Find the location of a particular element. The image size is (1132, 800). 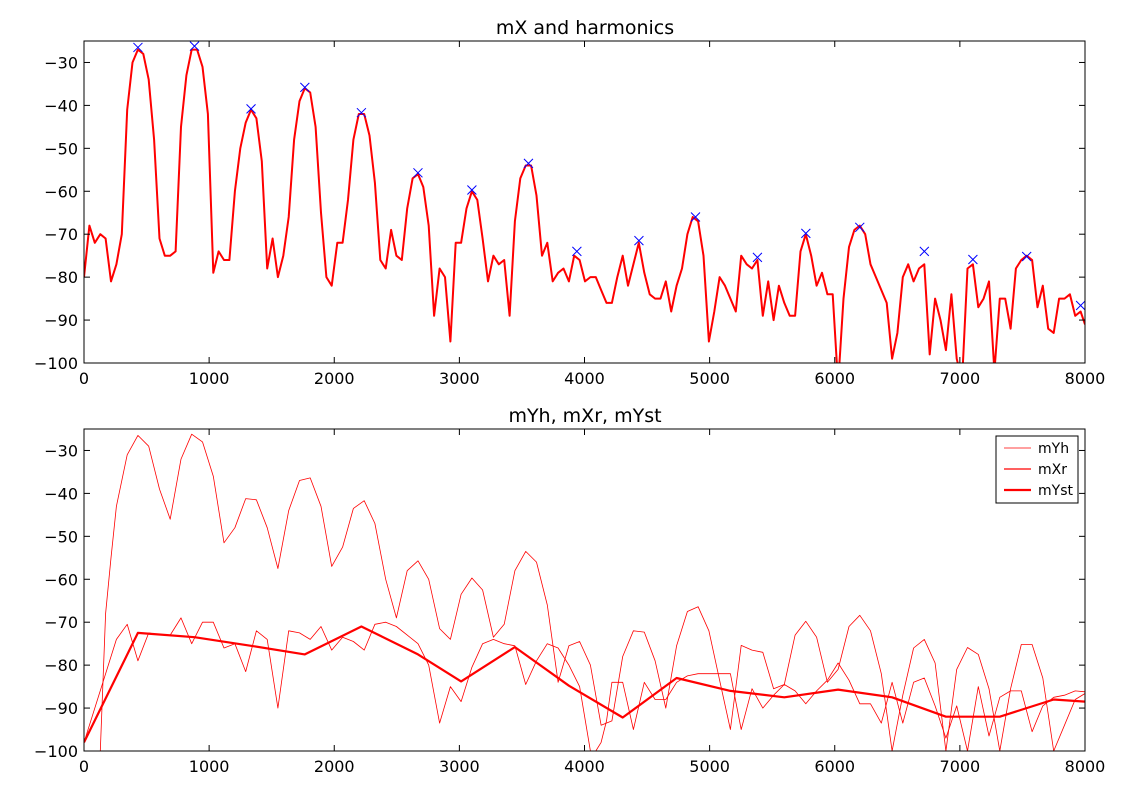

bottom-x-tick-label: 0 is located at coordinates (84, 766).